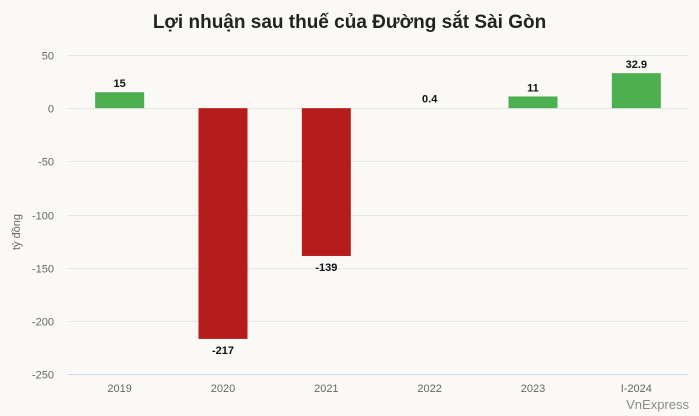 The height and width of the screenshot is (416, 699). What do you see at coordinates (223, 389) in the screenshot?
I see `x-tick-label: 2020` at bounding box center [223, 389].